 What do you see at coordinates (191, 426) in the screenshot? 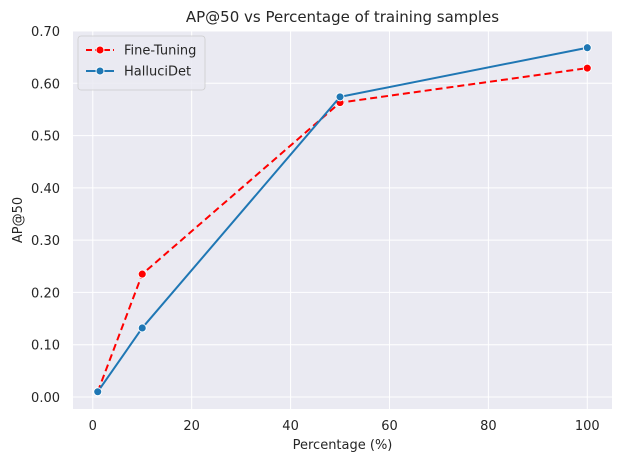
I see `x-tick-label: 20` at bounding box center [191, 426].